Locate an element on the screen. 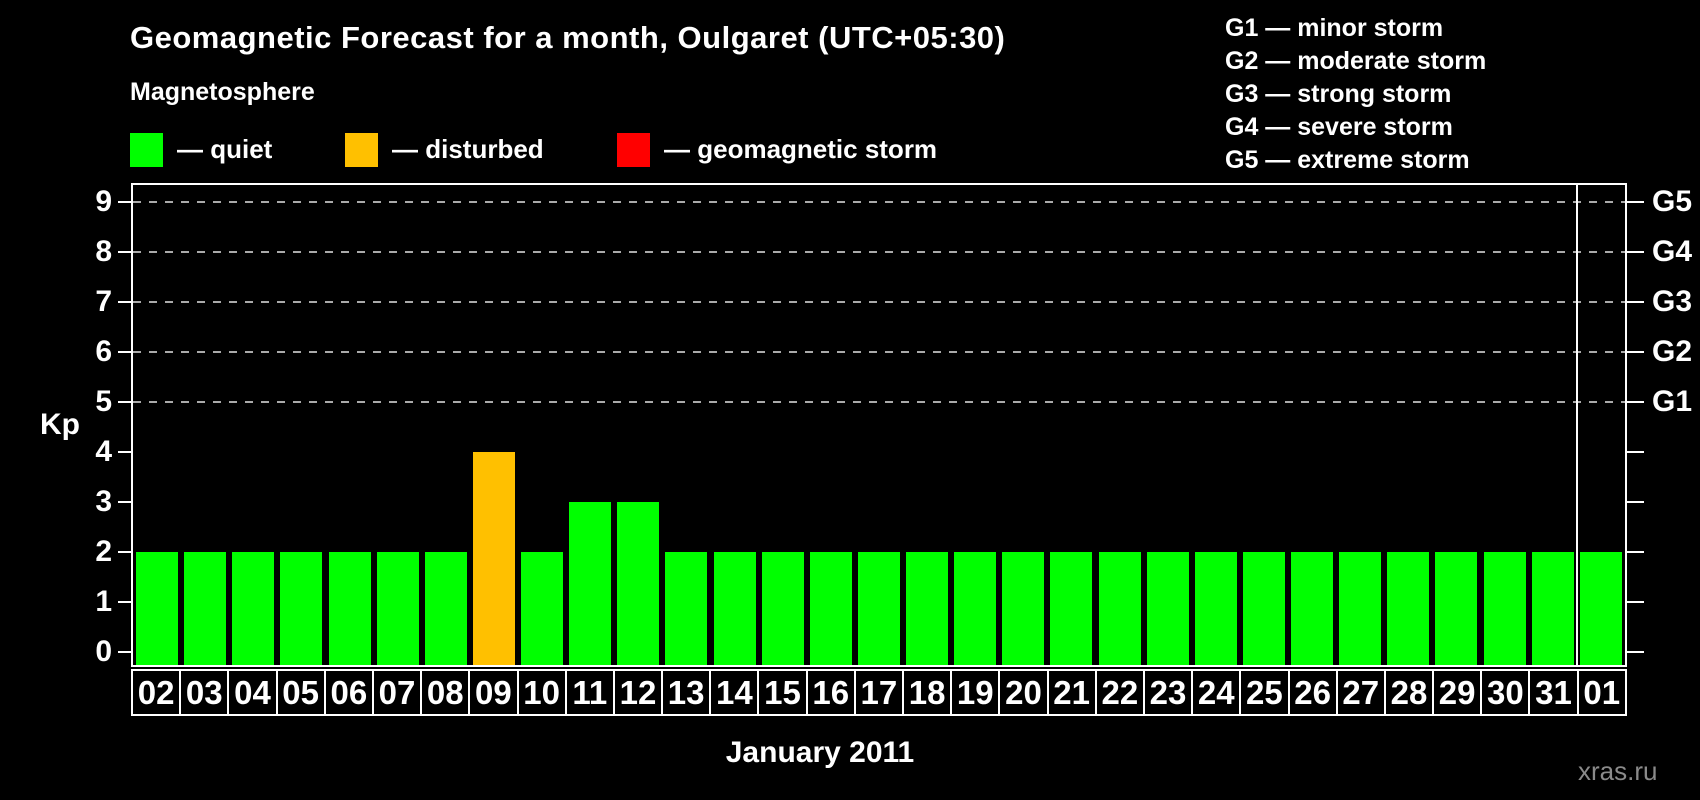  day-label-07: 07 is located at coordinates (397, 692).